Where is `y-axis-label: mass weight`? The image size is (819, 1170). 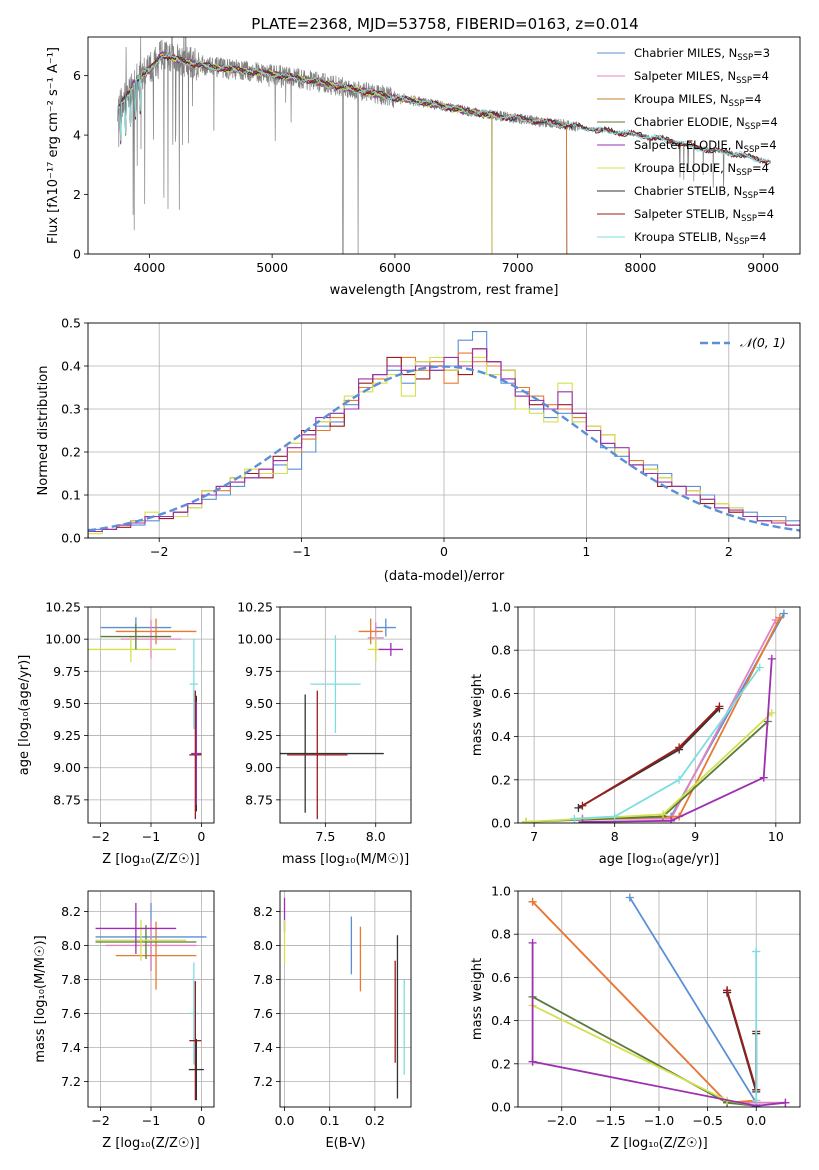
y-axis-label: mass weight is located at coordinates (477, 999).